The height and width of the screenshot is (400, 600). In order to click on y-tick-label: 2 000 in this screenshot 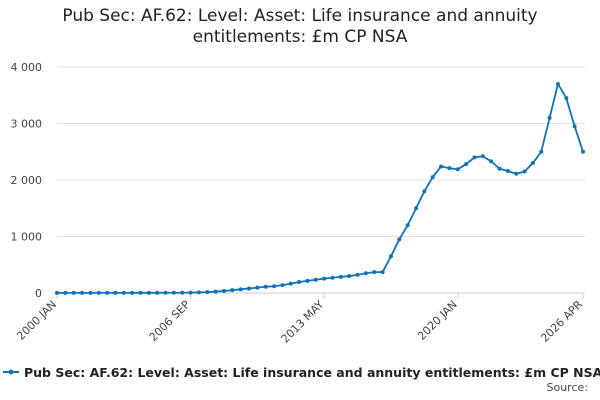, I will do `click(27, 180)`.